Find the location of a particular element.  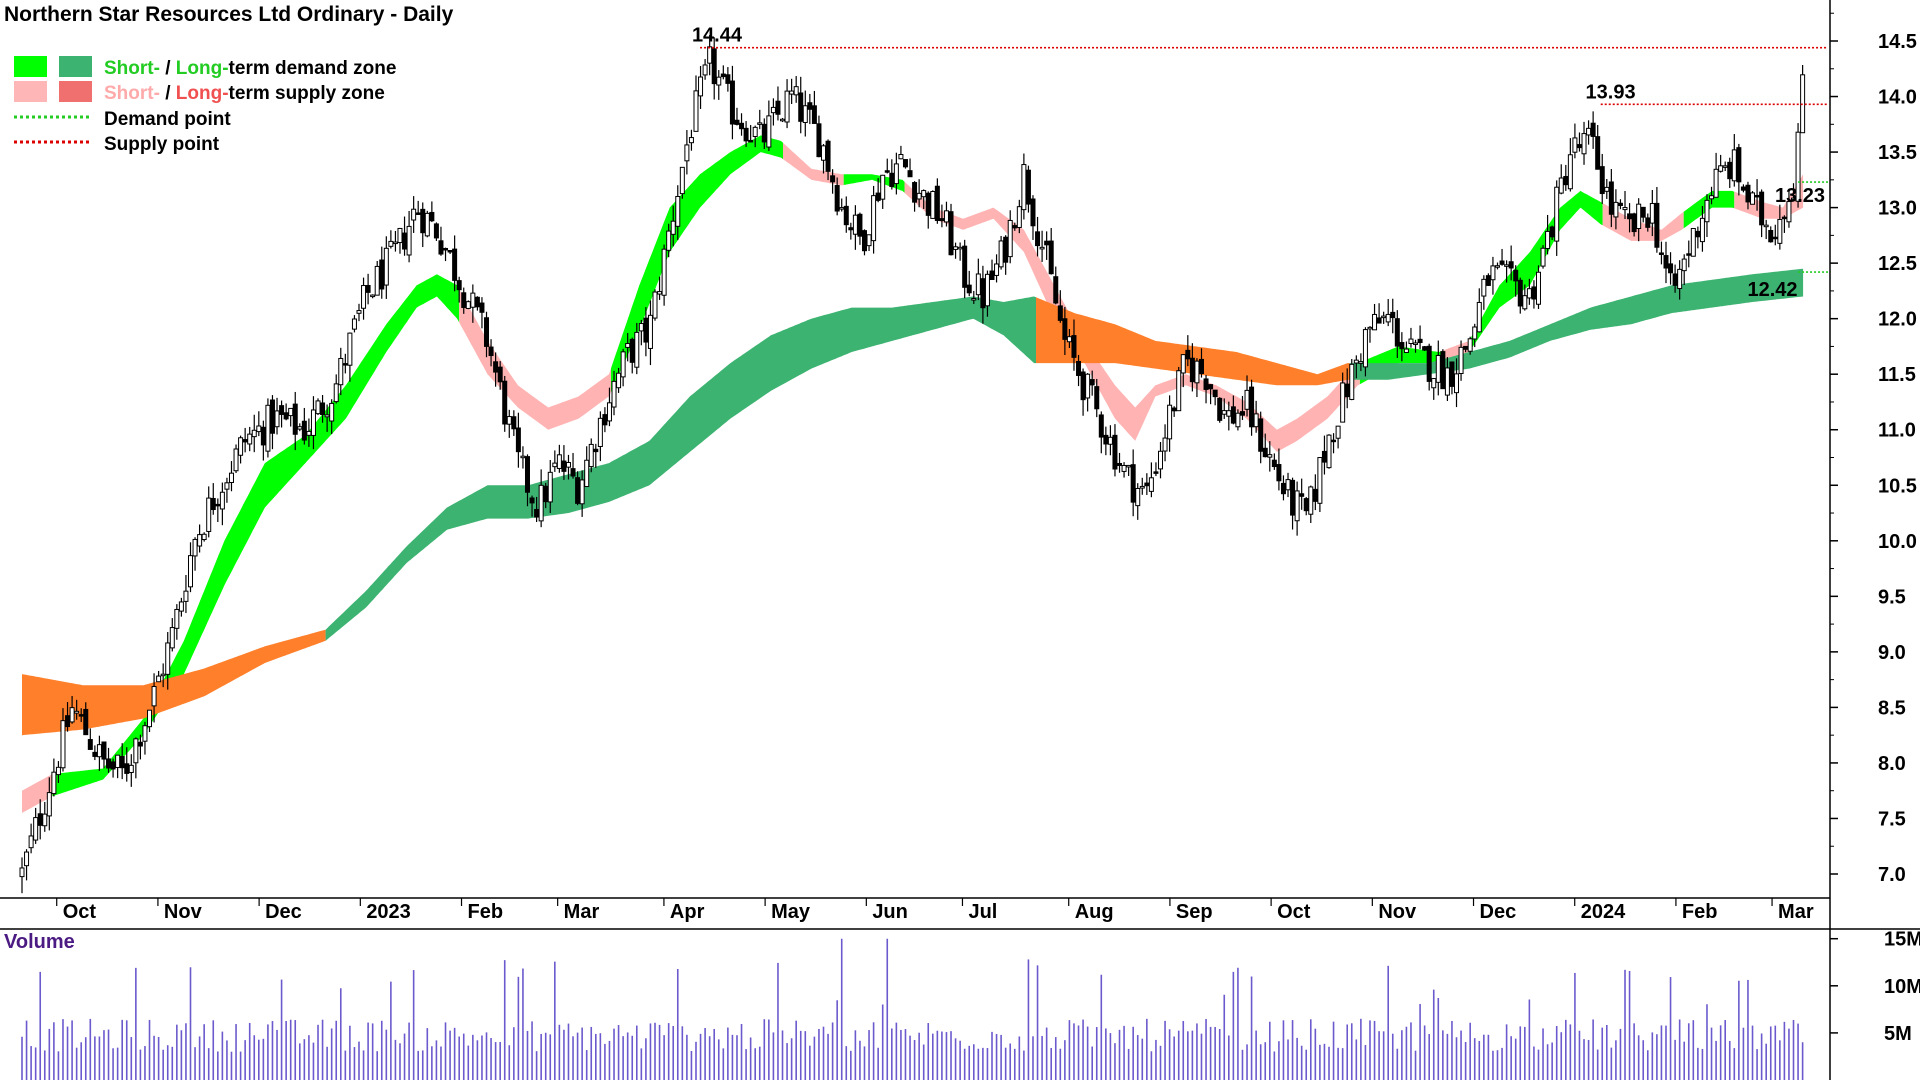

short-term-zone-demand-segment is located at coordinates (874, 183).